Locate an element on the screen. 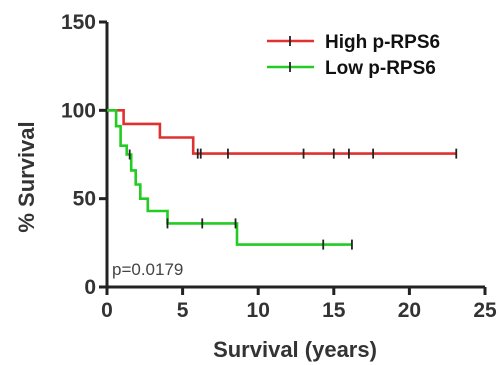 The height and width of the screenshot is (365, 499). x-tick-label: 20 is located at coordinates (409, 310).